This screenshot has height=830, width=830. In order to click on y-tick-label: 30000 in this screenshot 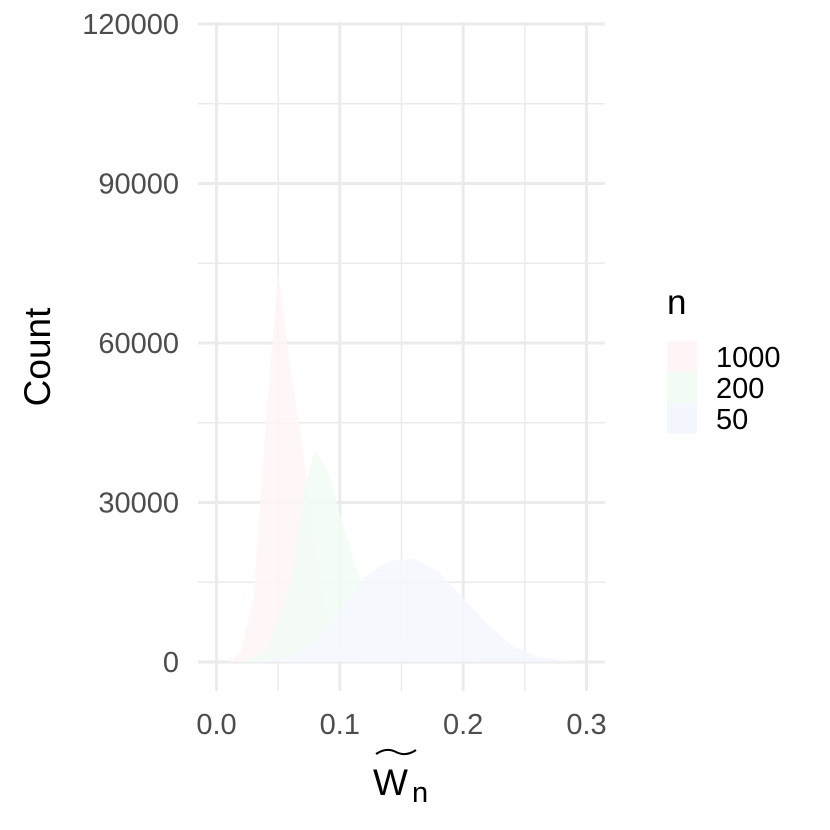, I will do `click(138, 504)`.